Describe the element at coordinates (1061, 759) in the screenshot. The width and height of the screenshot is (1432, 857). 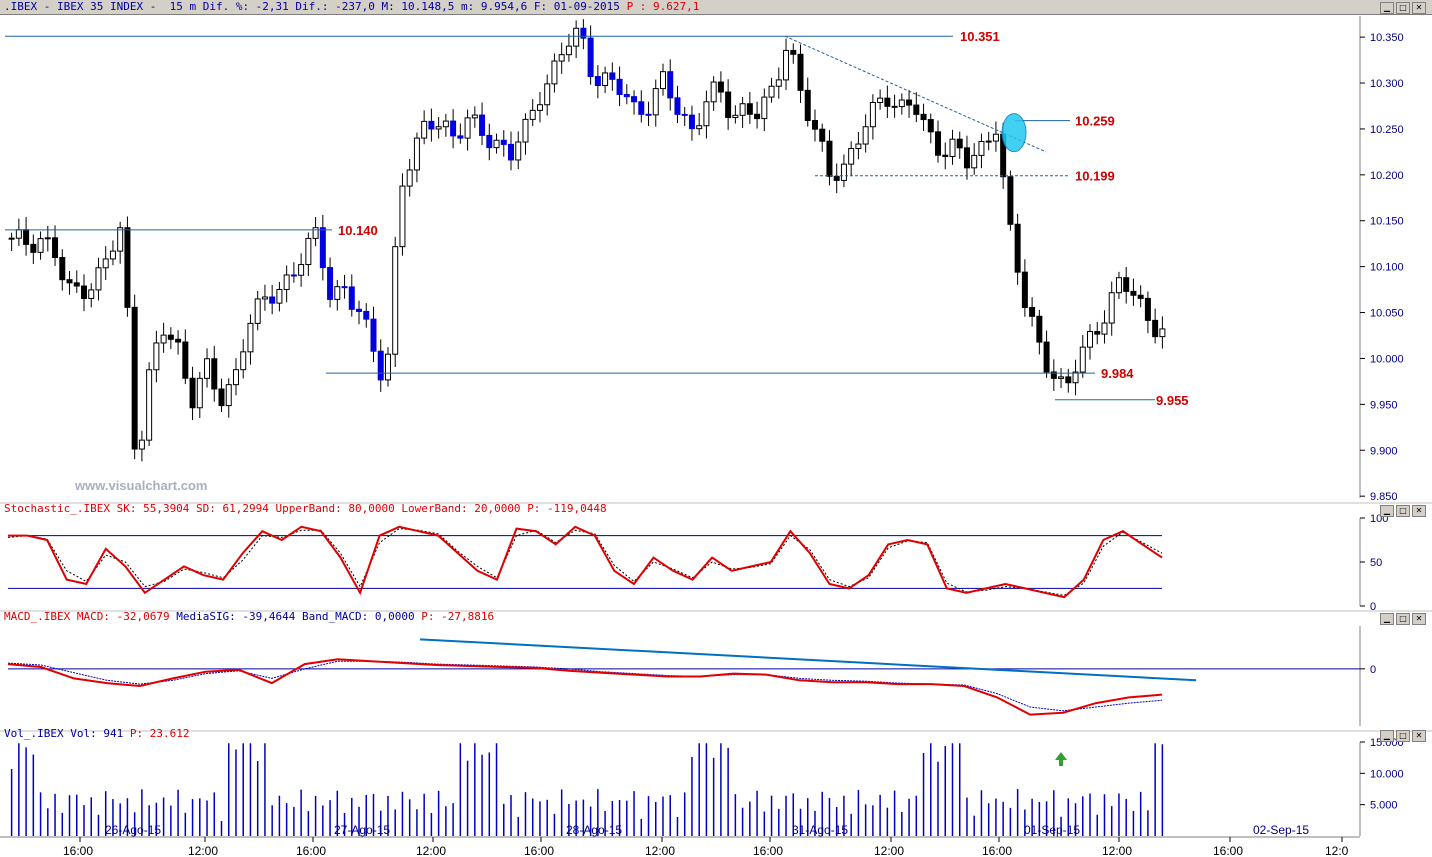
I see `green-up-arrow-icon` at that location.